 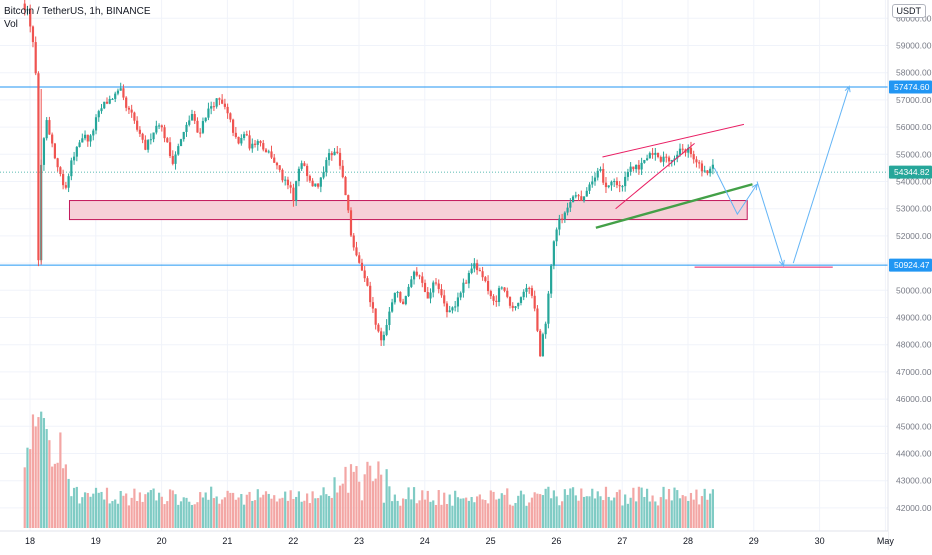 What do you see at coordinates (447, 540) in the screenshot?
I see `time-axis: 18 19 20 21 22 23 24 25 26 27 28 29 30 May` at bounding box center [447, 540].